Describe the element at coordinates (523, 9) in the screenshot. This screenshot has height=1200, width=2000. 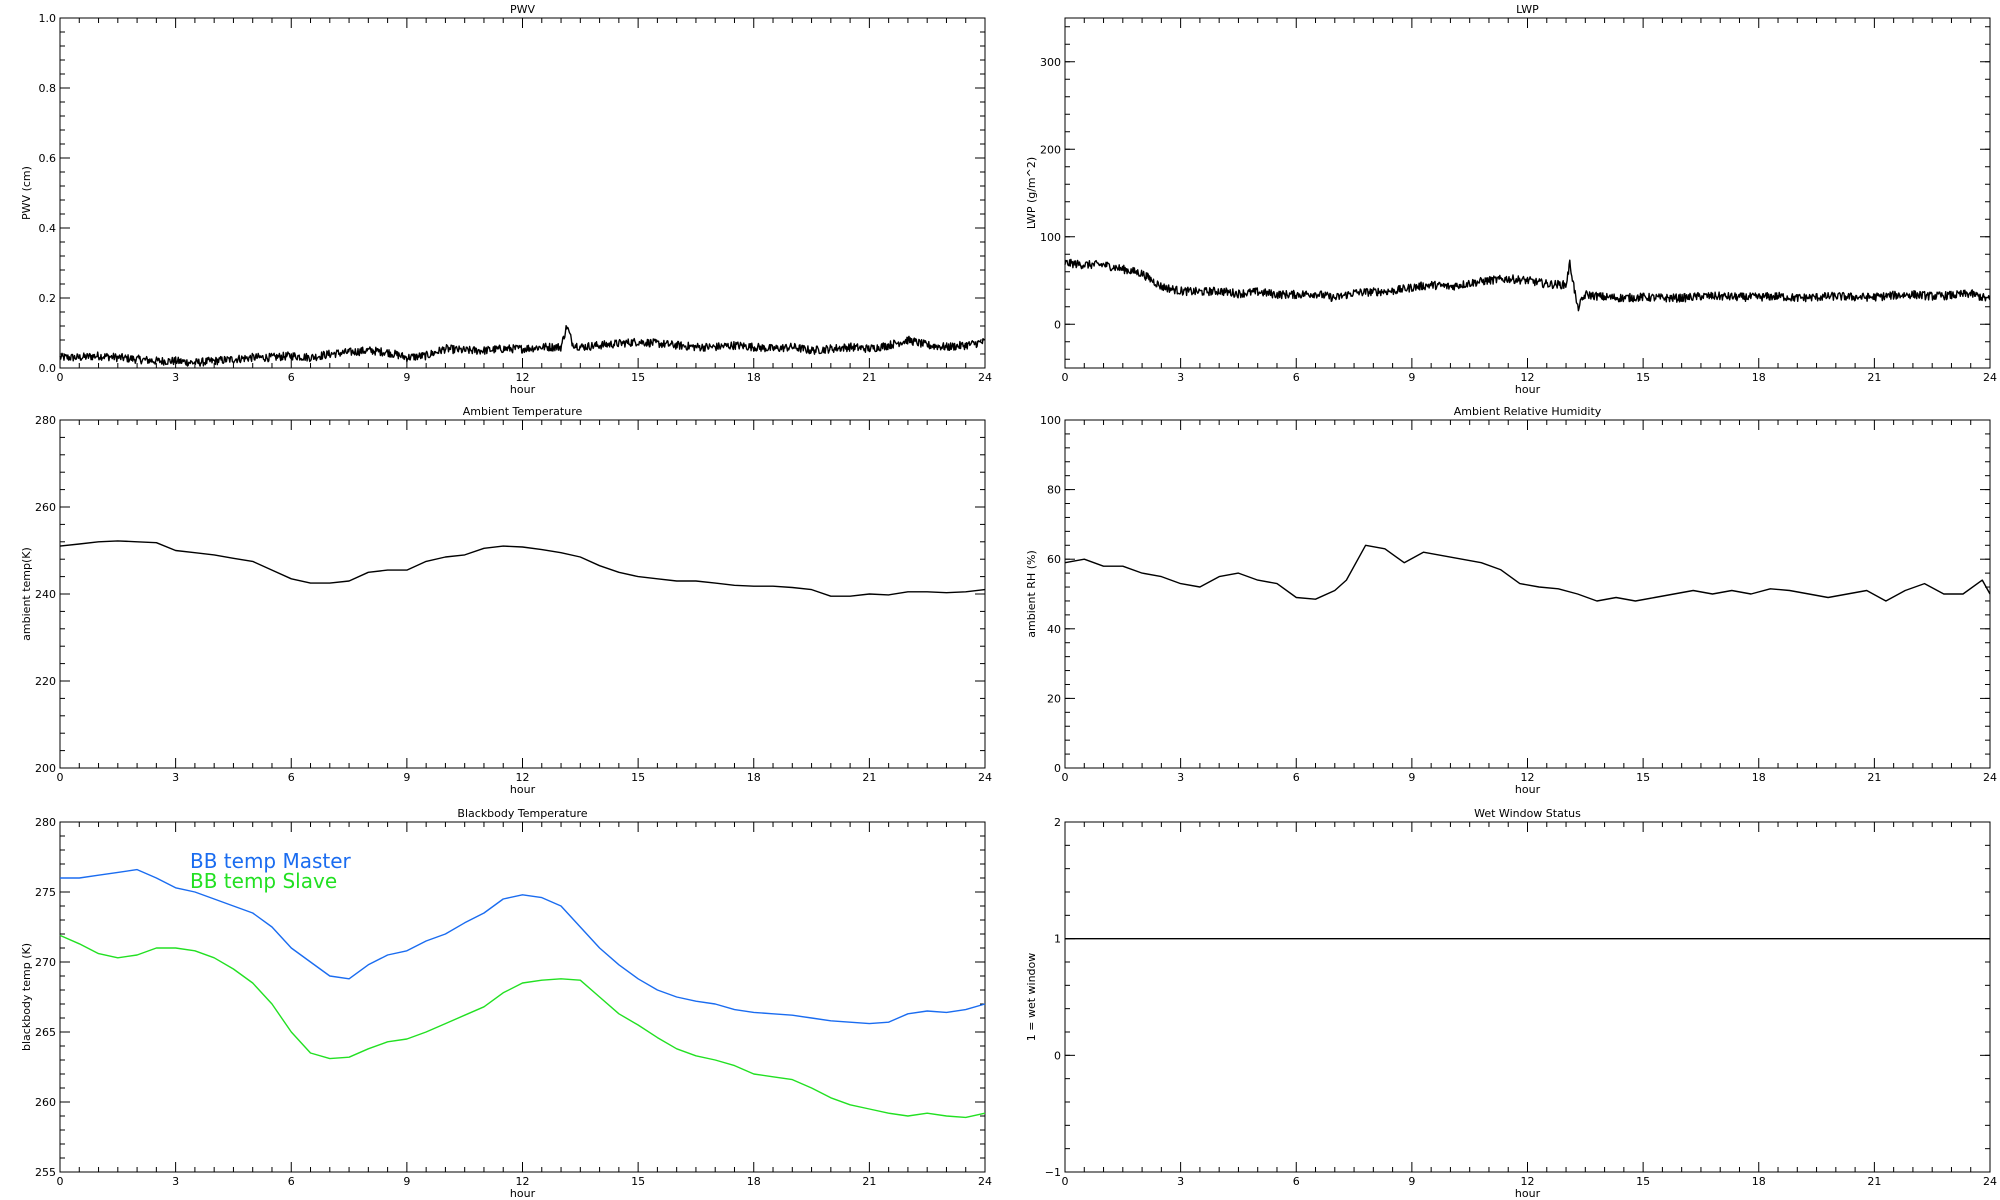
I see `chart-title: PWV` at that location.